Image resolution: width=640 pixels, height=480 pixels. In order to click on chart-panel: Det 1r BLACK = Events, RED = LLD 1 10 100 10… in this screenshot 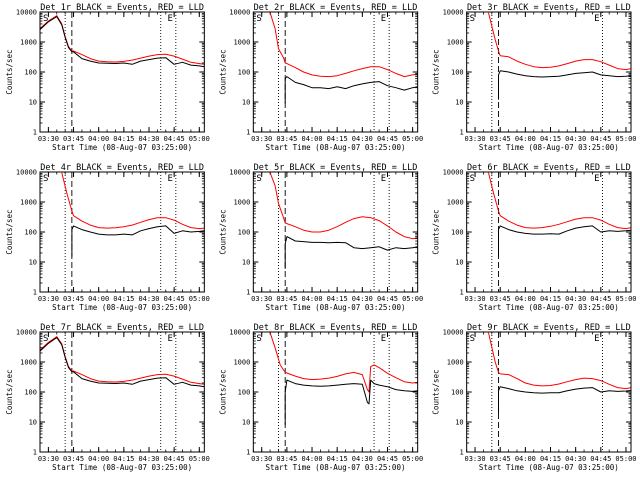, I will do `click(107, 77)`.